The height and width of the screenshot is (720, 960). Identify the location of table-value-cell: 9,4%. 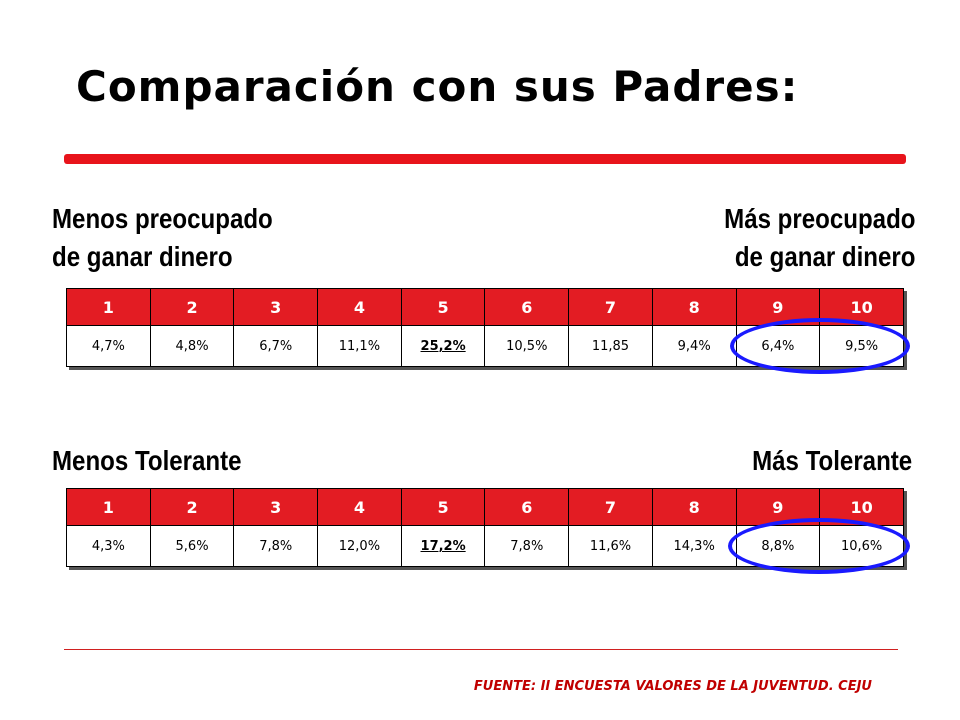
(694, 346).